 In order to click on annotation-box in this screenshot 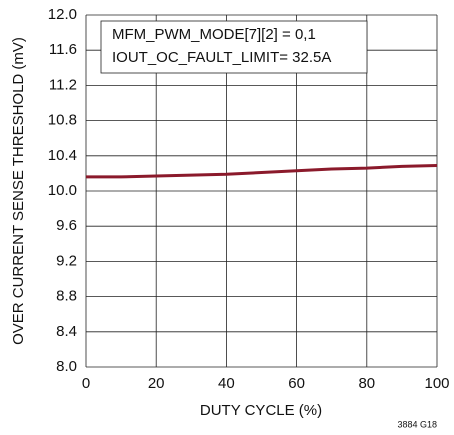, I will do `click(234, 47)`.